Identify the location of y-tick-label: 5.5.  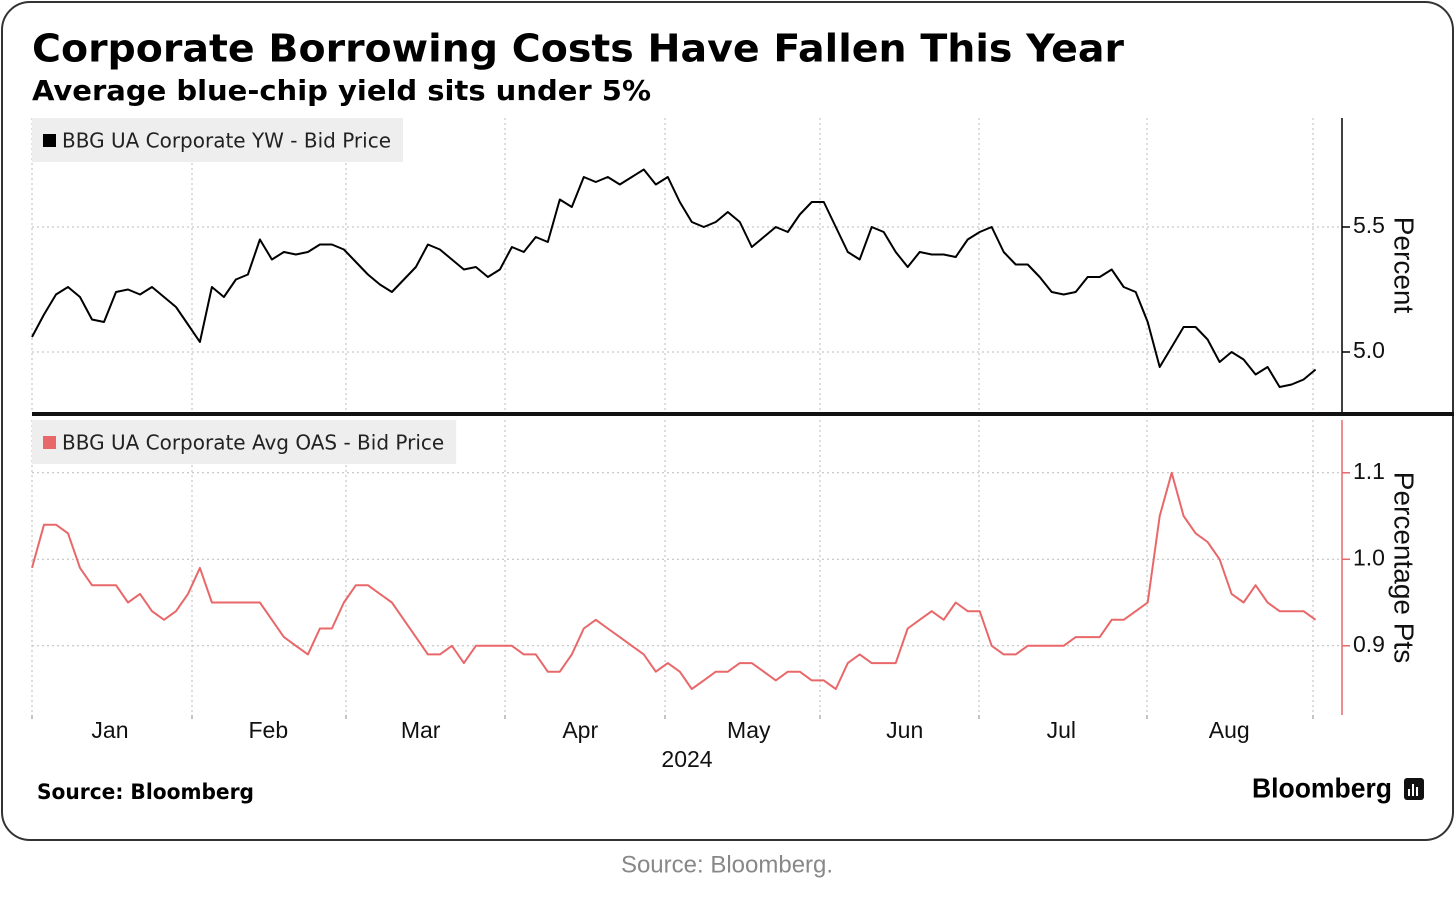
(1369, 225).